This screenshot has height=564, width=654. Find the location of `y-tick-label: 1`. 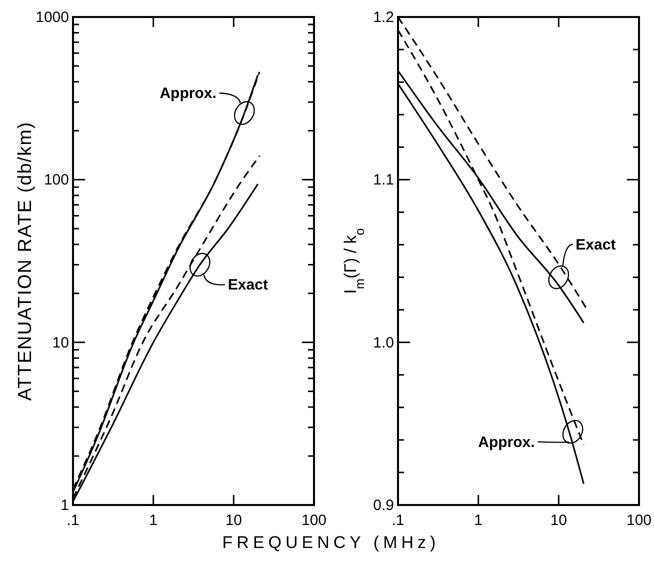

y-tick-label: 1 is located at coordinates (64, 505).